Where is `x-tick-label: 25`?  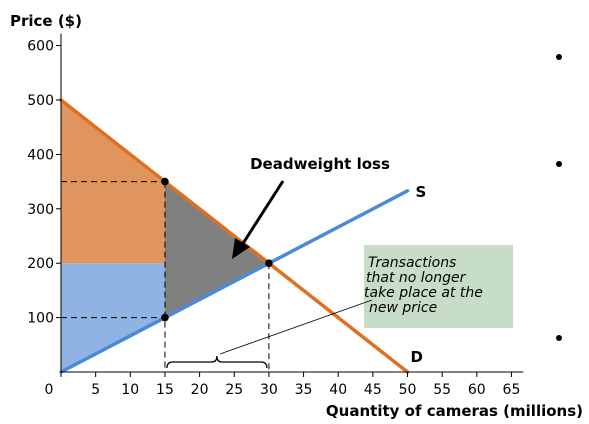 x-tick-label: 25 is located at coordinates (234, 390).